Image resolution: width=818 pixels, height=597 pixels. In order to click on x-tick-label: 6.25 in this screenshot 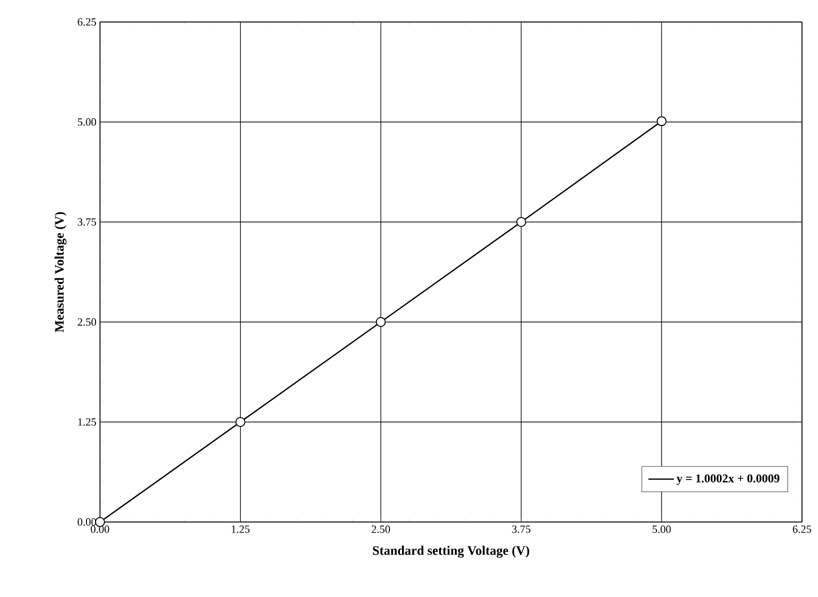, I will do `click(802, 529)`.